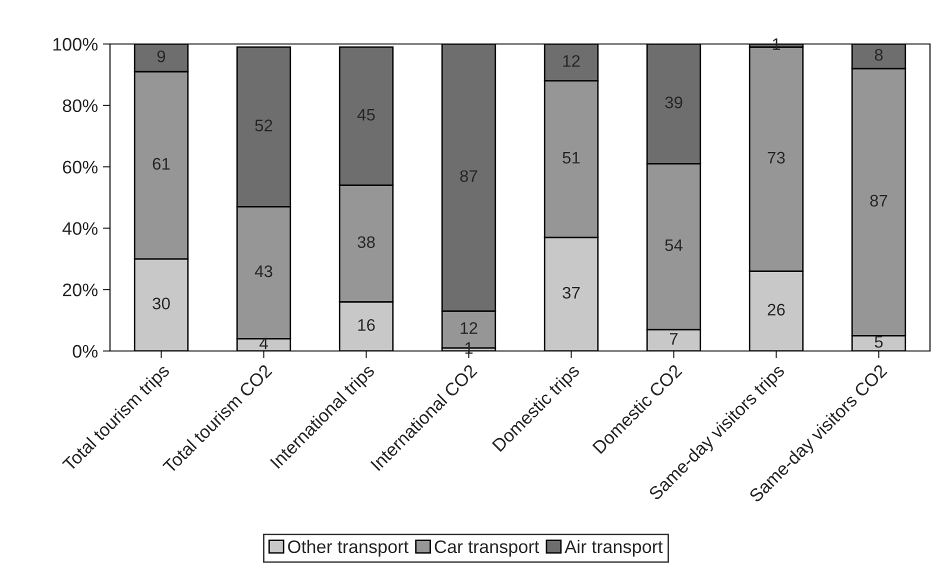 This screenshot has width=932, height=574. Describe the element at coordinates (366, 114) in the screenshot. I see `data-label: 45` at that location.